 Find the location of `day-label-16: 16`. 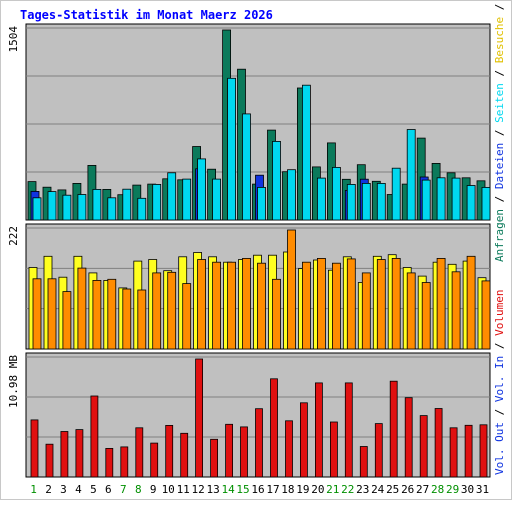

day-label-16: 16 is located at coordinates (257, 489).